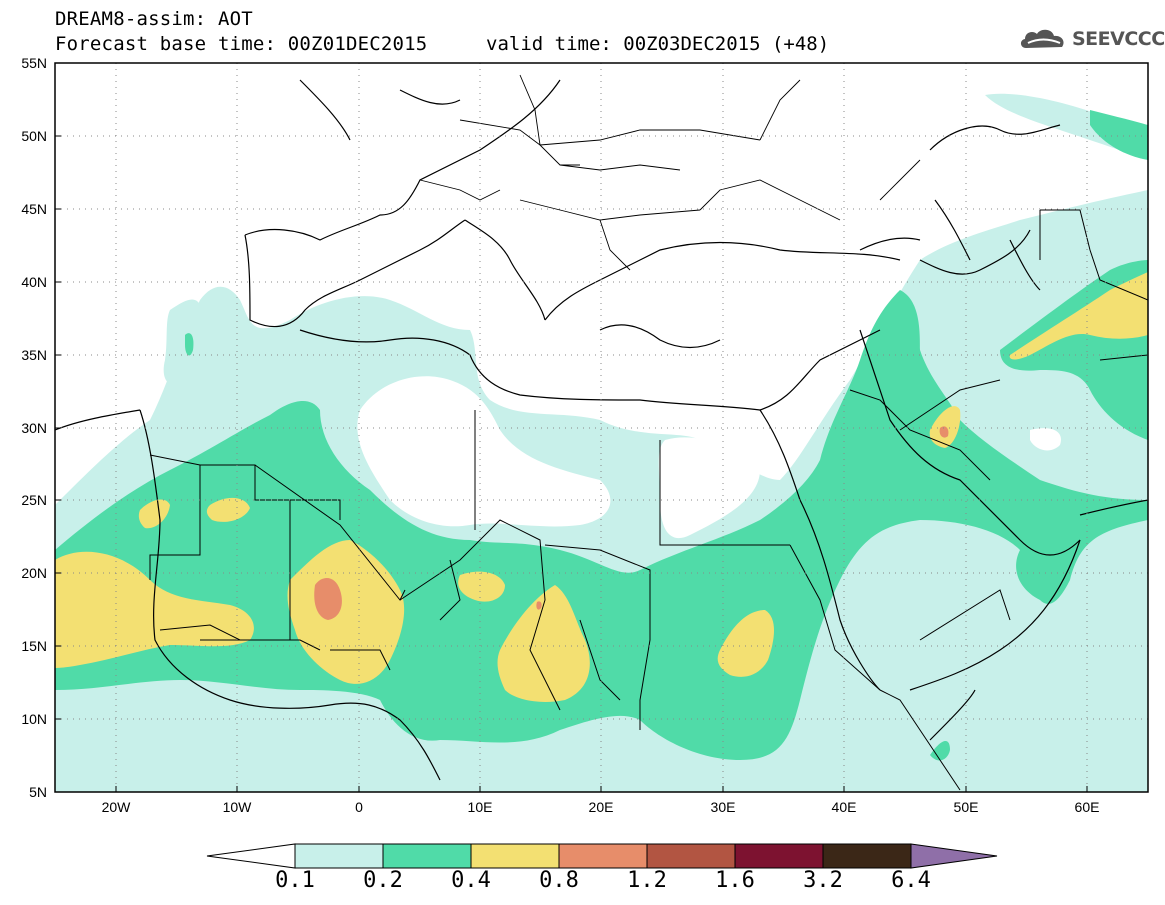  Describe the element at coordinates (844, 807) in the screenshot. I see `lon-label: 40E` at that location.